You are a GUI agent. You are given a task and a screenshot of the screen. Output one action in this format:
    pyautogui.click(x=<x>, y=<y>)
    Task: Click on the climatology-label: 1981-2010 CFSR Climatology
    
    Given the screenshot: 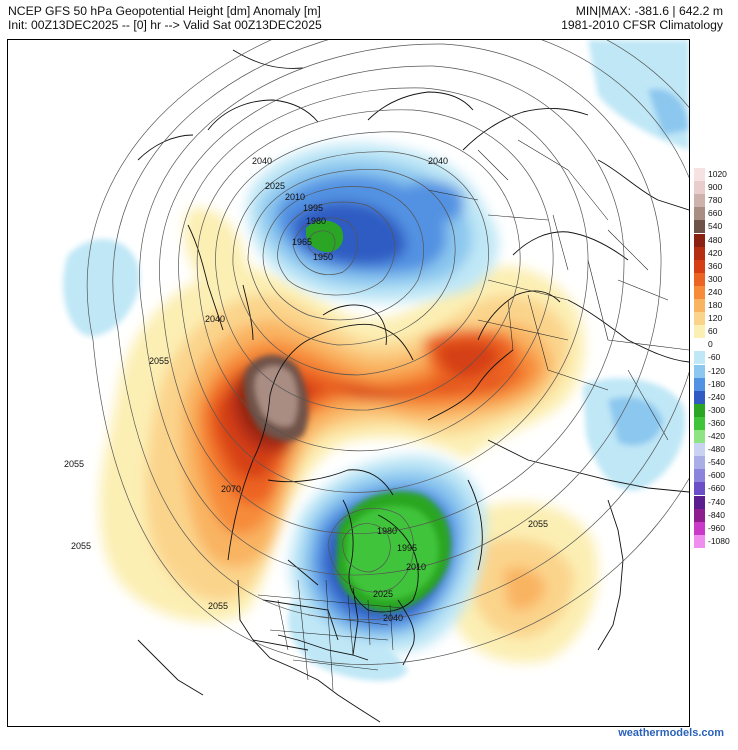 What is the action you would take?
    pyautogui.click(x=642, y=25)
    